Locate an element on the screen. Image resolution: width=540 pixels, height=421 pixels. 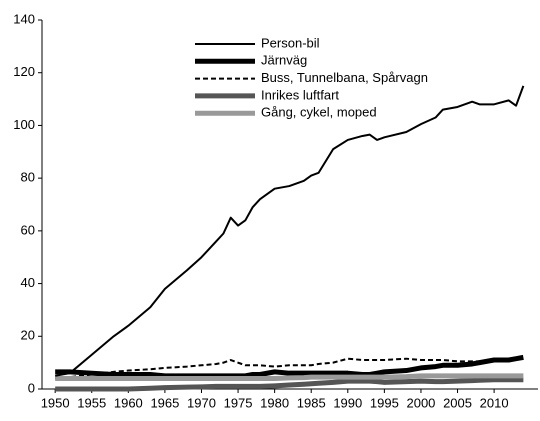
legend-label: Inrikes luftfart is located at coordinates (300, 94).